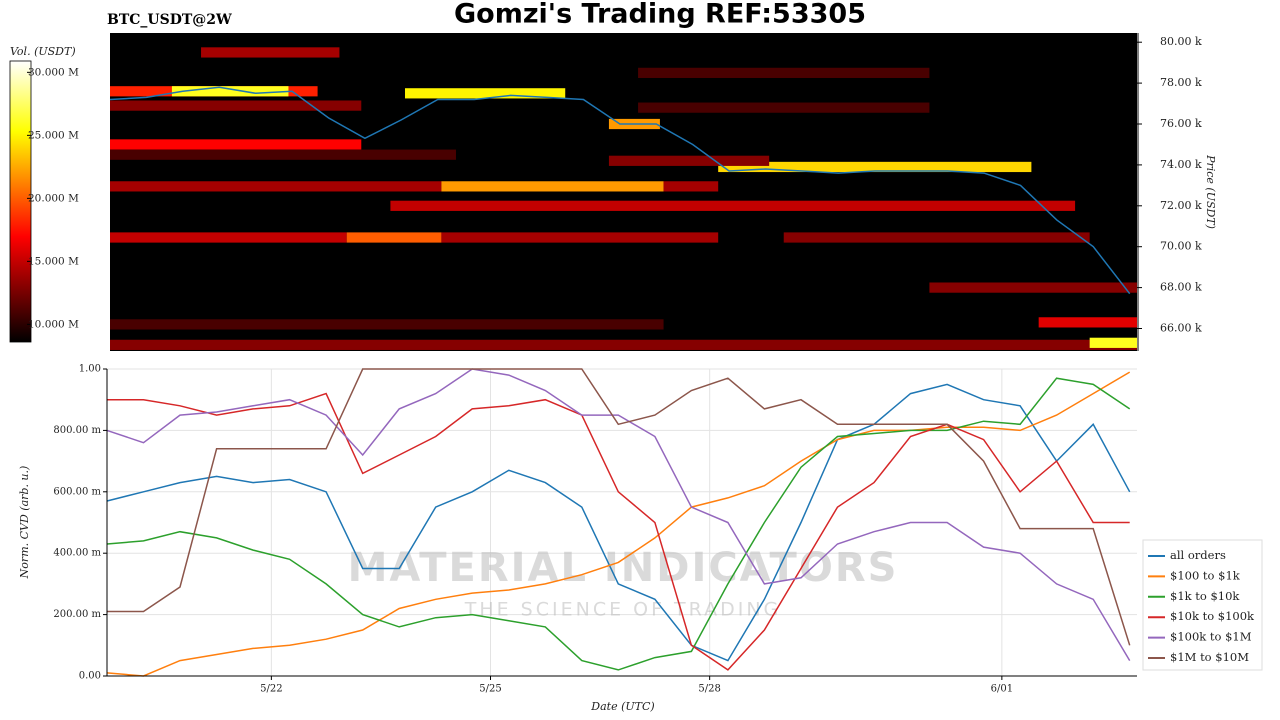  What do you see at coordinates (1209, 657) in the screenshot?
I see `legend-label: $1M to $10M` at bounding box center [1209, 657].